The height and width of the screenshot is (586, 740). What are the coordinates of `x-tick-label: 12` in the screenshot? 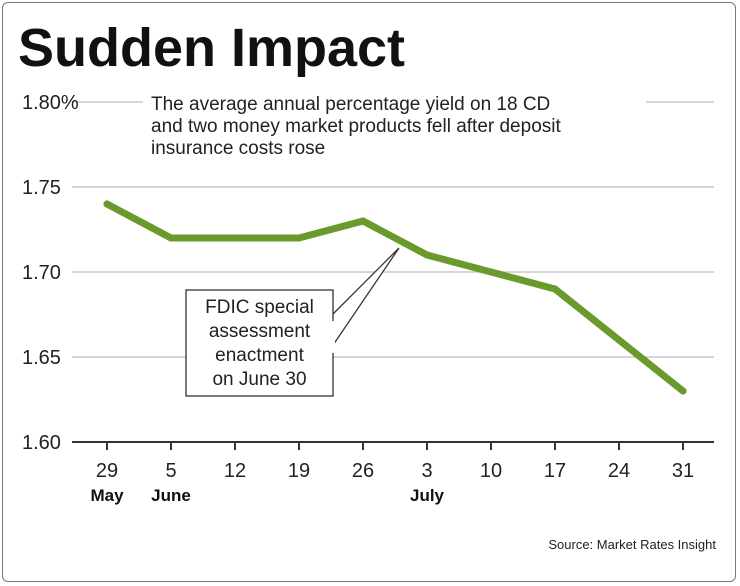 It's located at (235, 471).